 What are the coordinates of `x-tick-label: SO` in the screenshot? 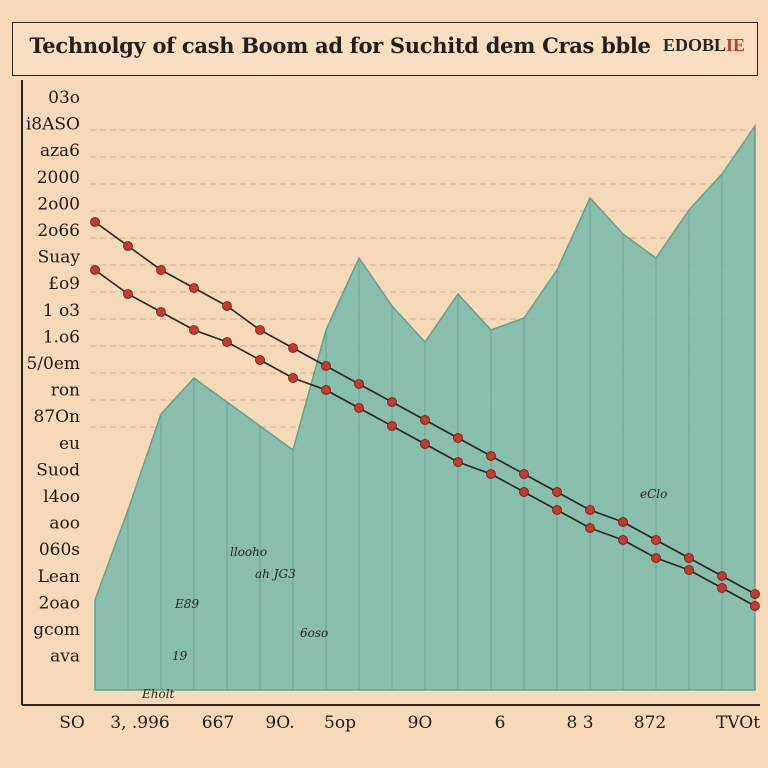 It's located at (72, 723).